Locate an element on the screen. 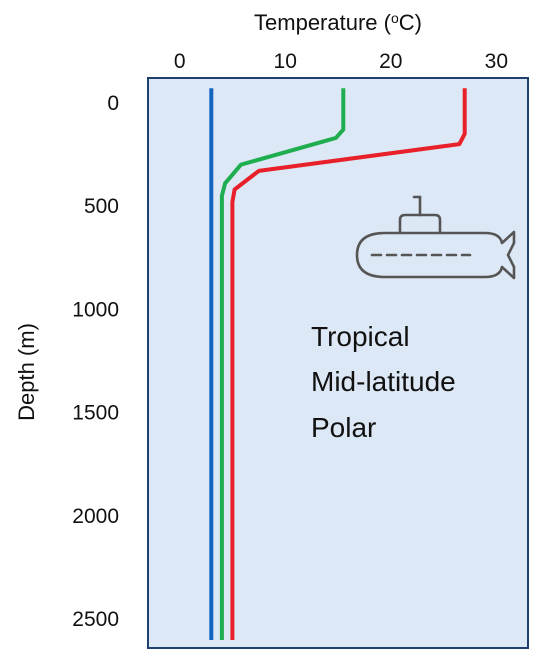 Image resolution: width=550 pixels, height=663 pixels. x-tick-labels: 0 10 20 30 is located at coordinates (341, 61).